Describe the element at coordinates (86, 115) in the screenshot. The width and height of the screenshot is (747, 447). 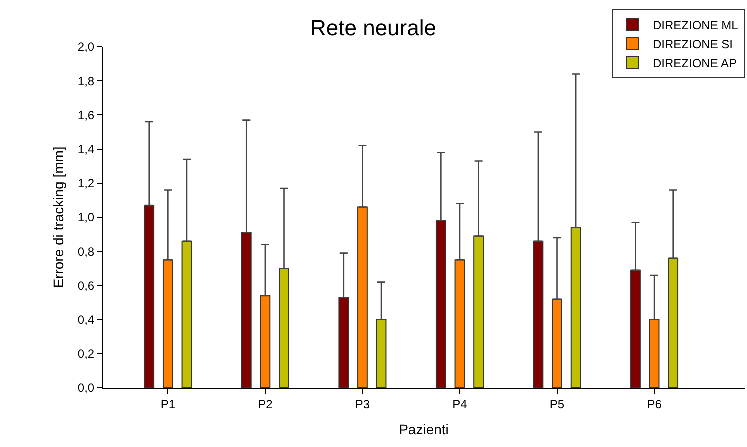
I see `y-tick-label: 1,6` at that location.